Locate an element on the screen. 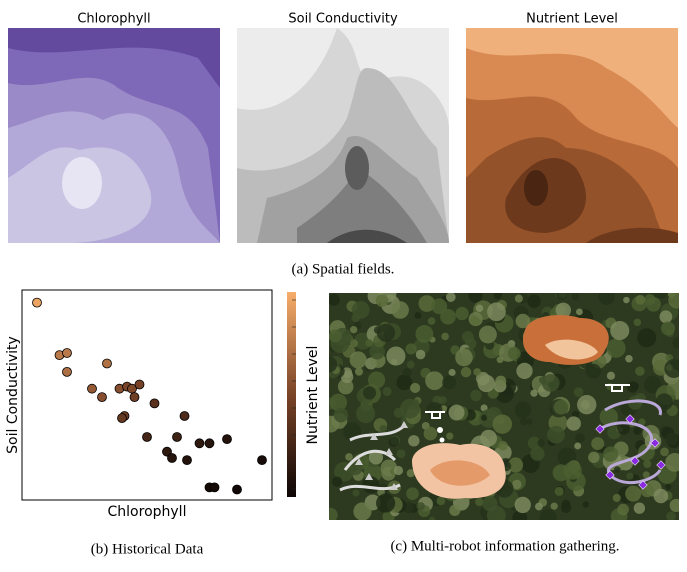 This screenshot has width=687, height=572. chlorophyll-field is located at coordinates (114, 135).